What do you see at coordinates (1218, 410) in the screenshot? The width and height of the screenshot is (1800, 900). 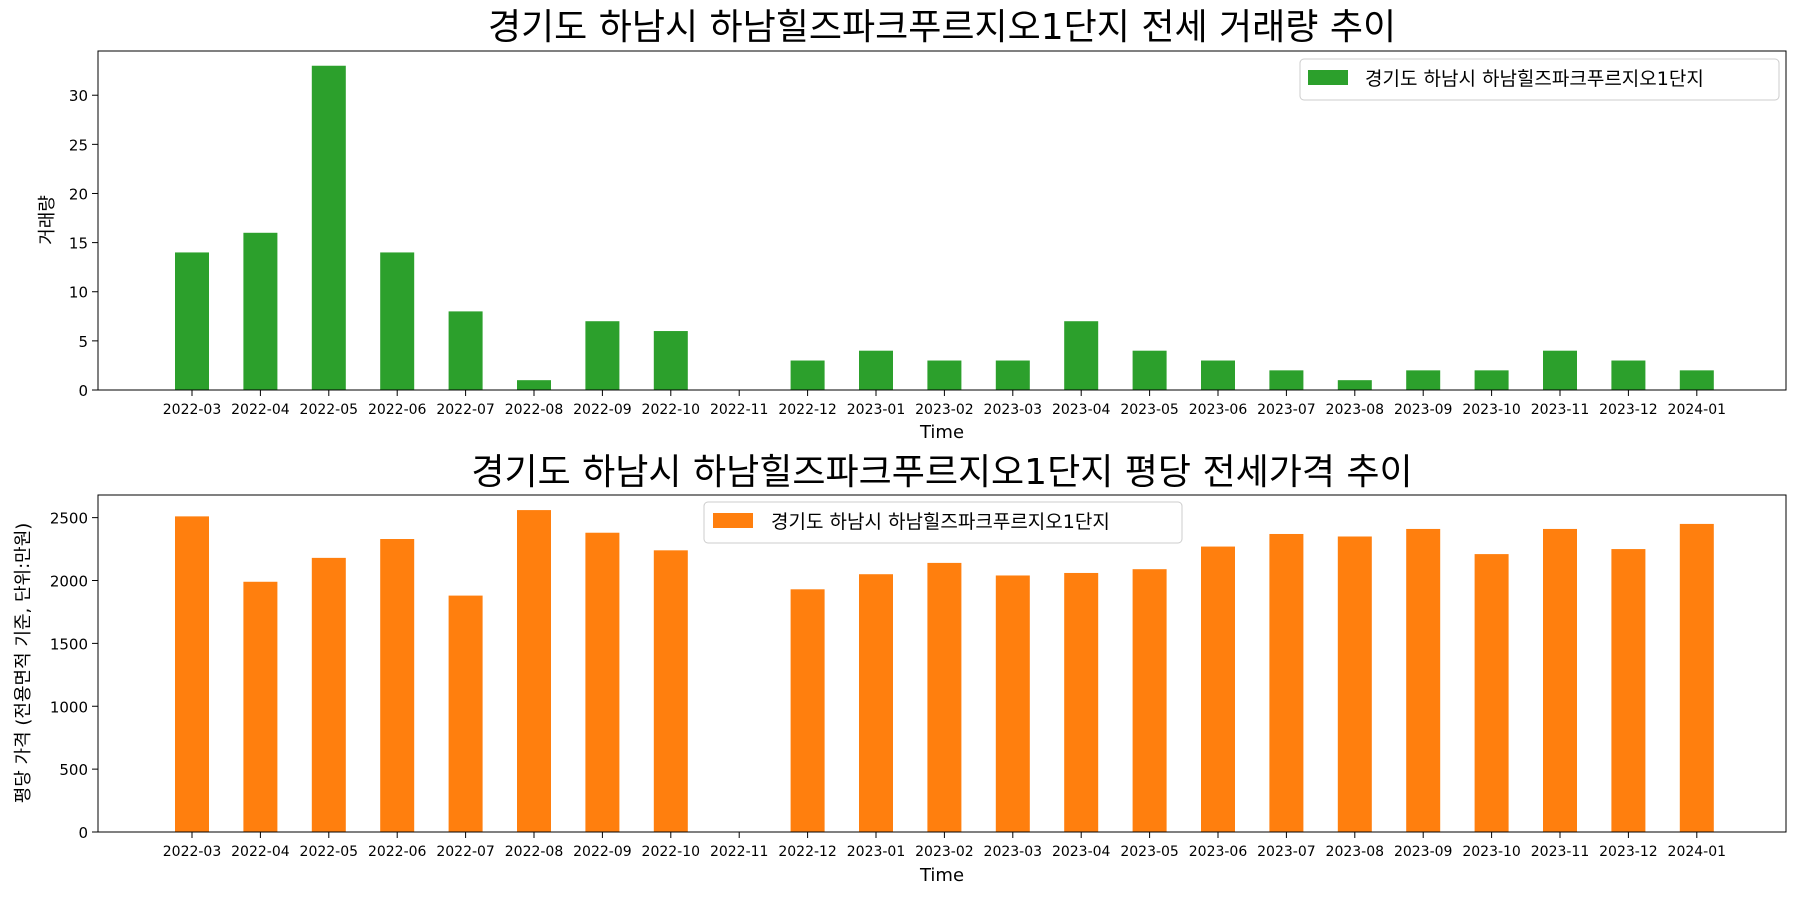 I see `x-tick-label: 2023-06` at bounding box center [1218, 410].